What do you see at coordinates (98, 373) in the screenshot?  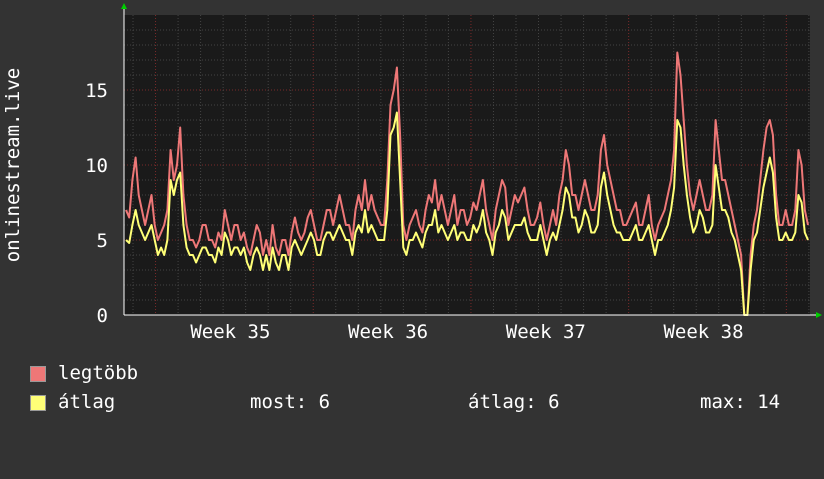 I see `legend-label-max: legtöbb` at bounding box center [98, 373].